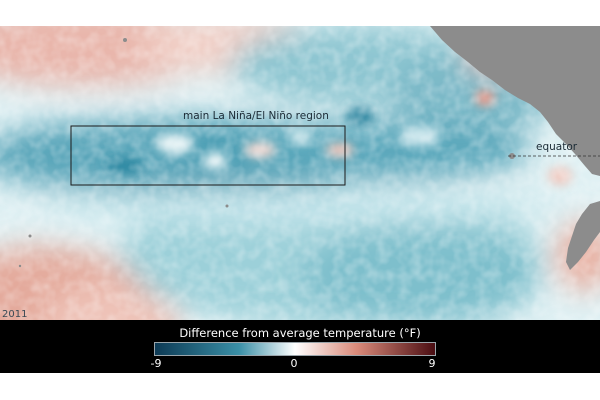 The image size is (600, 400). What do you see at coordinates (300, 333) in the screenshot?
I see `legend-title: Difference from average temperature (°F)` at bounding box center [300, 333].